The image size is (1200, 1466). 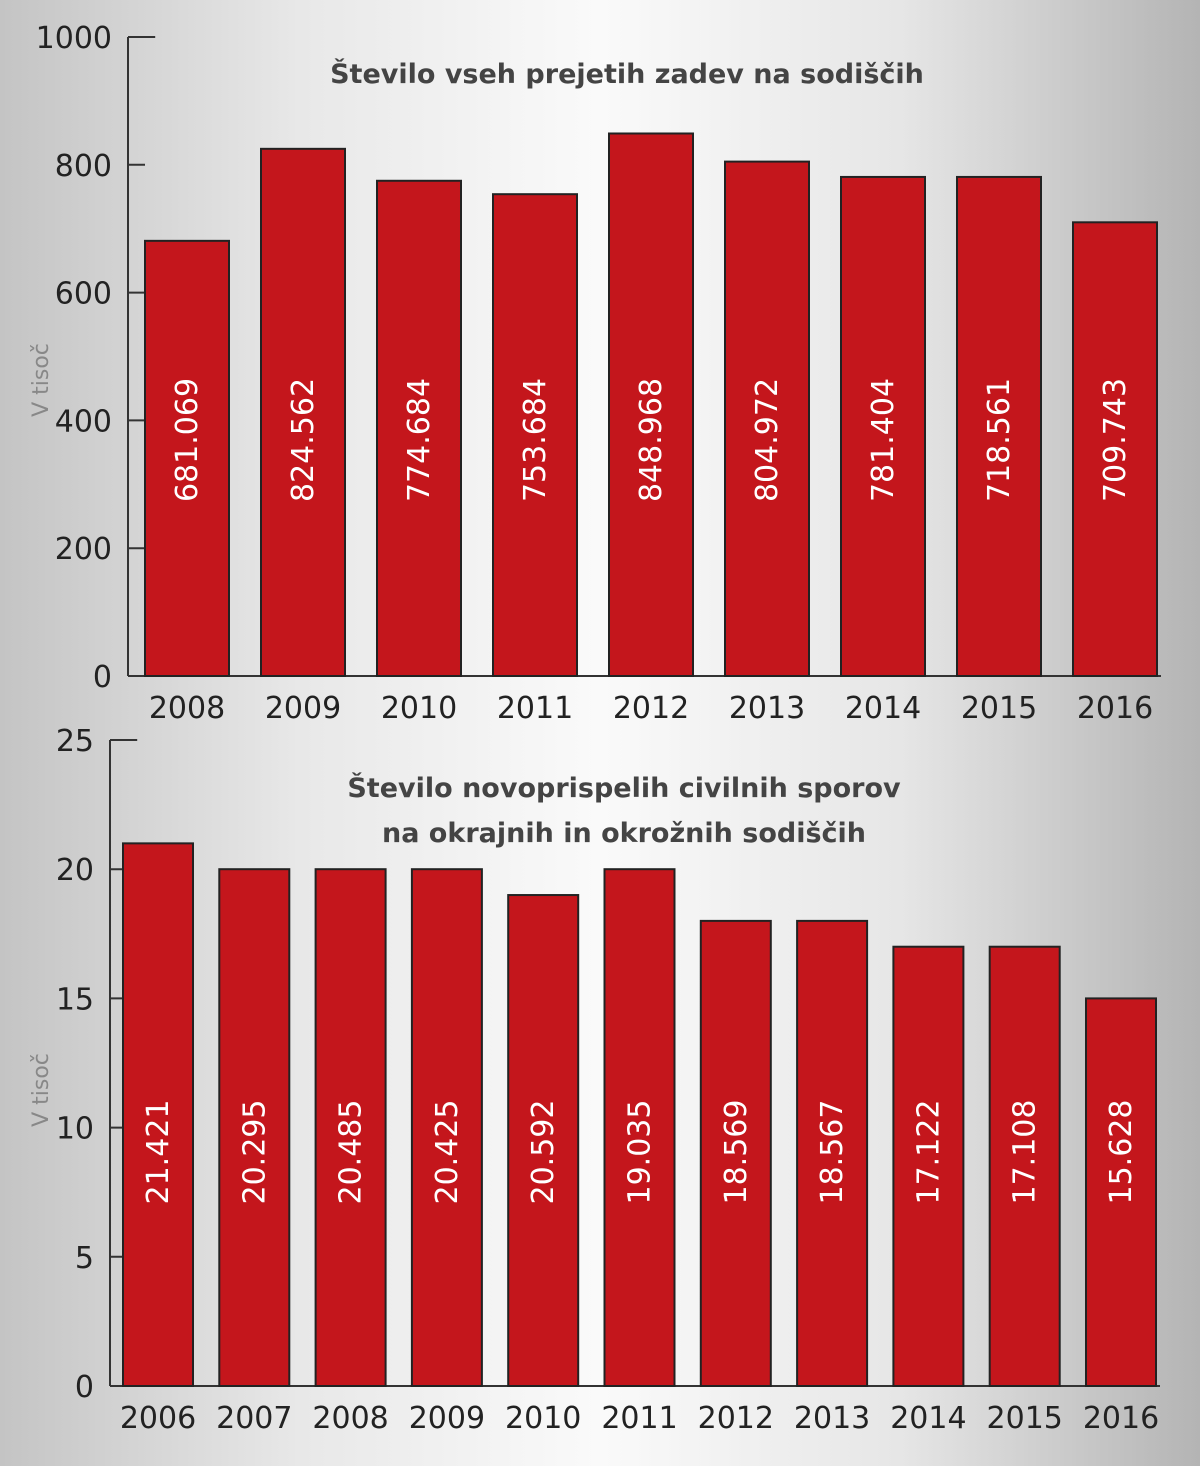 I want to click on bar-value-label: 753.684, so click(x=535, y=440).